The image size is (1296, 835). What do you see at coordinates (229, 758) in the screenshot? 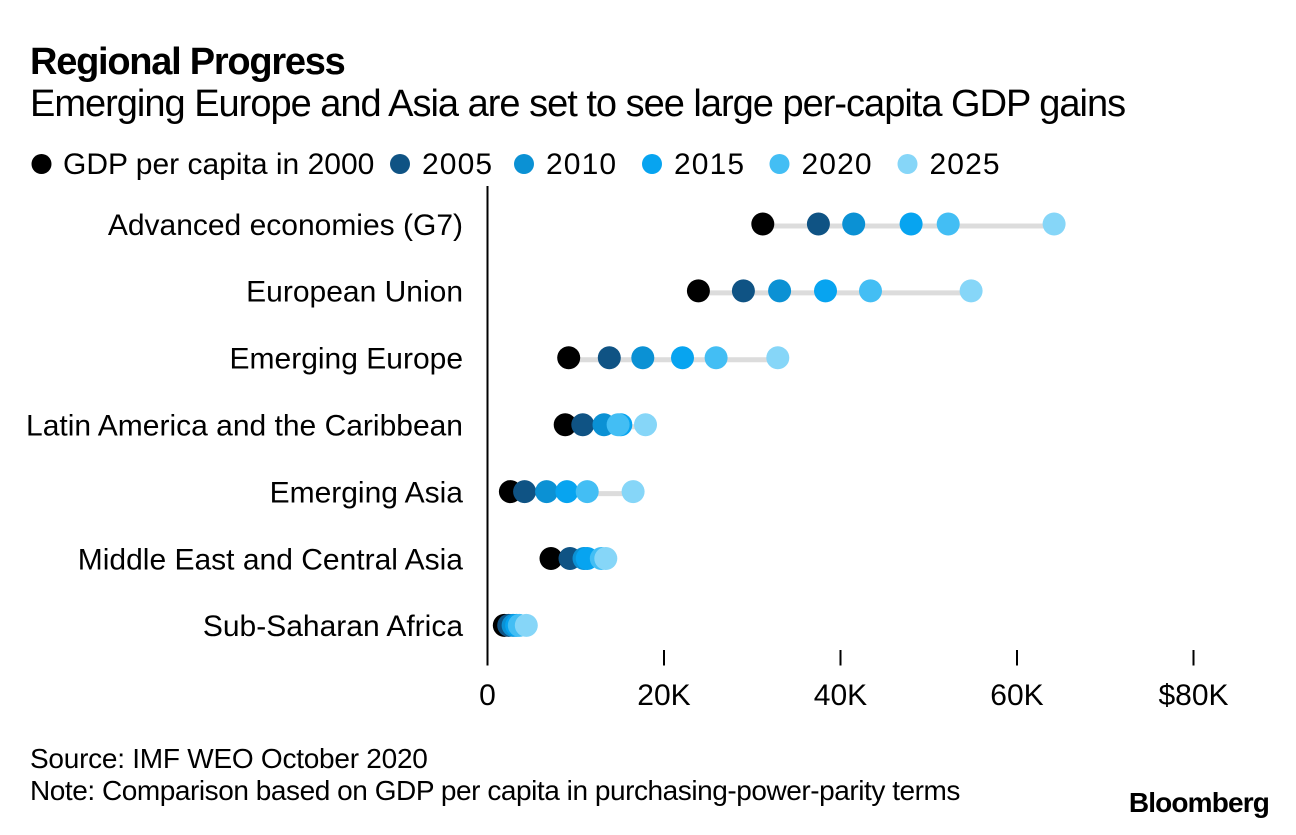
I see `svg-text: Source: IMF WEO October 2020` at bounding box center [229, 758].